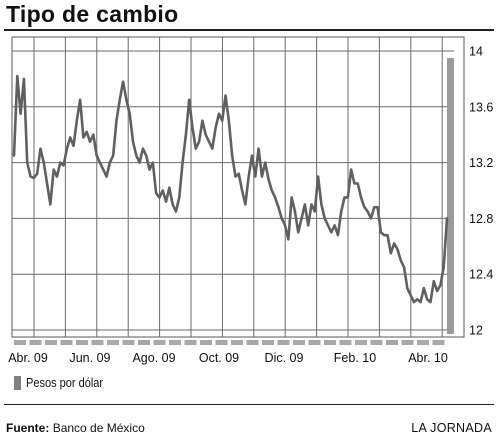 Image resolution: width=500 pixels, height=435 pixels. I want to click on y-tick-label: 12.4, so click(481, 275).